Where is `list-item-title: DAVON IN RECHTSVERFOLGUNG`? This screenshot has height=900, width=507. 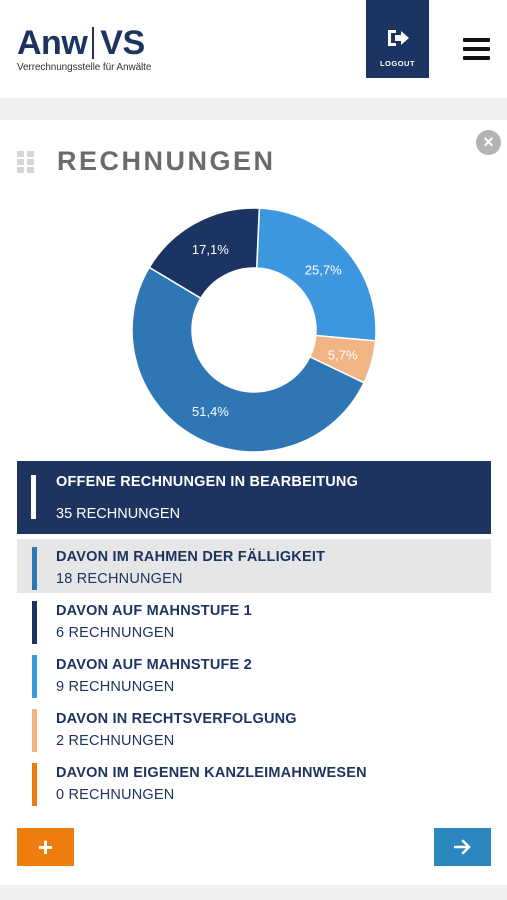 list-item-title: DAVON IN RECHTSVERFOLGUNG is located at coordinates (176, 719).